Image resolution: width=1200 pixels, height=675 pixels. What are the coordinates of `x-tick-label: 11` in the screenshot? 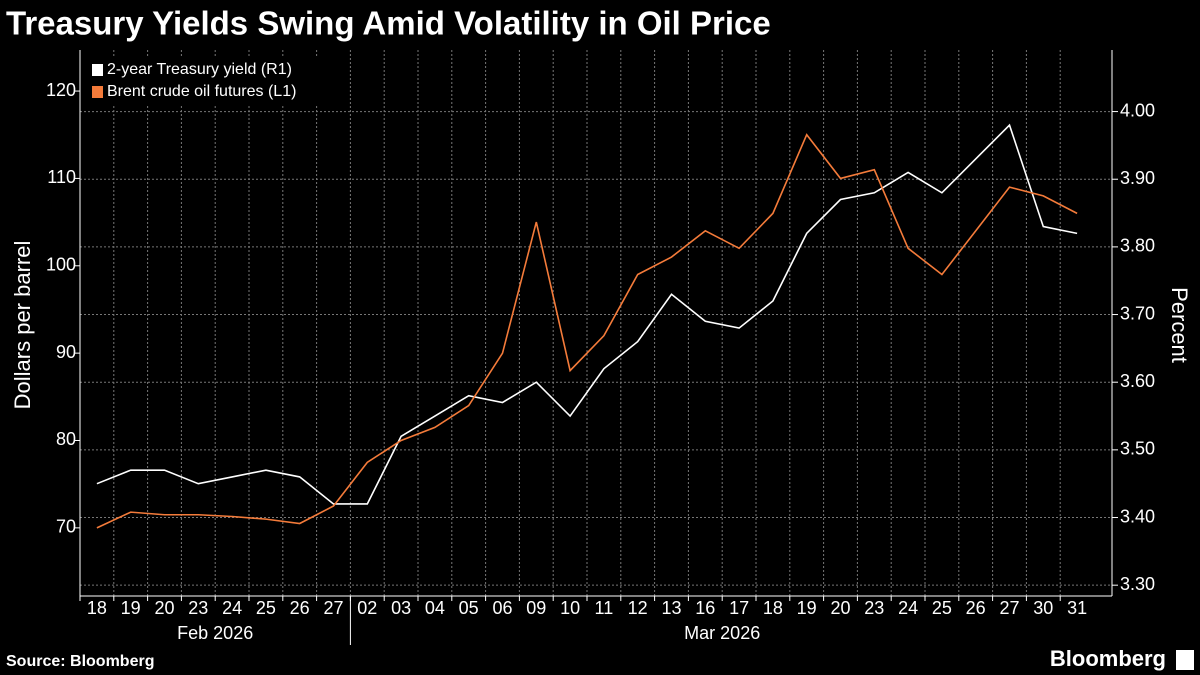 It's located at (604, 608).